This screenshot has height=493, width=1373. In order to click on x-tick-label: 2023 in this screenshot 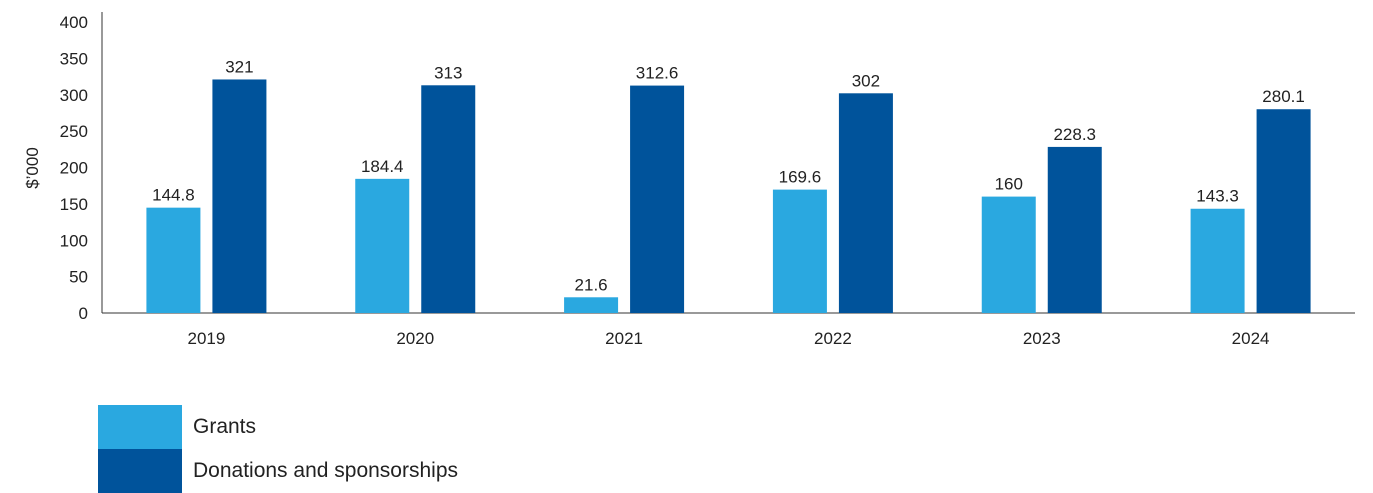, I will do `click(1042, 338)`.